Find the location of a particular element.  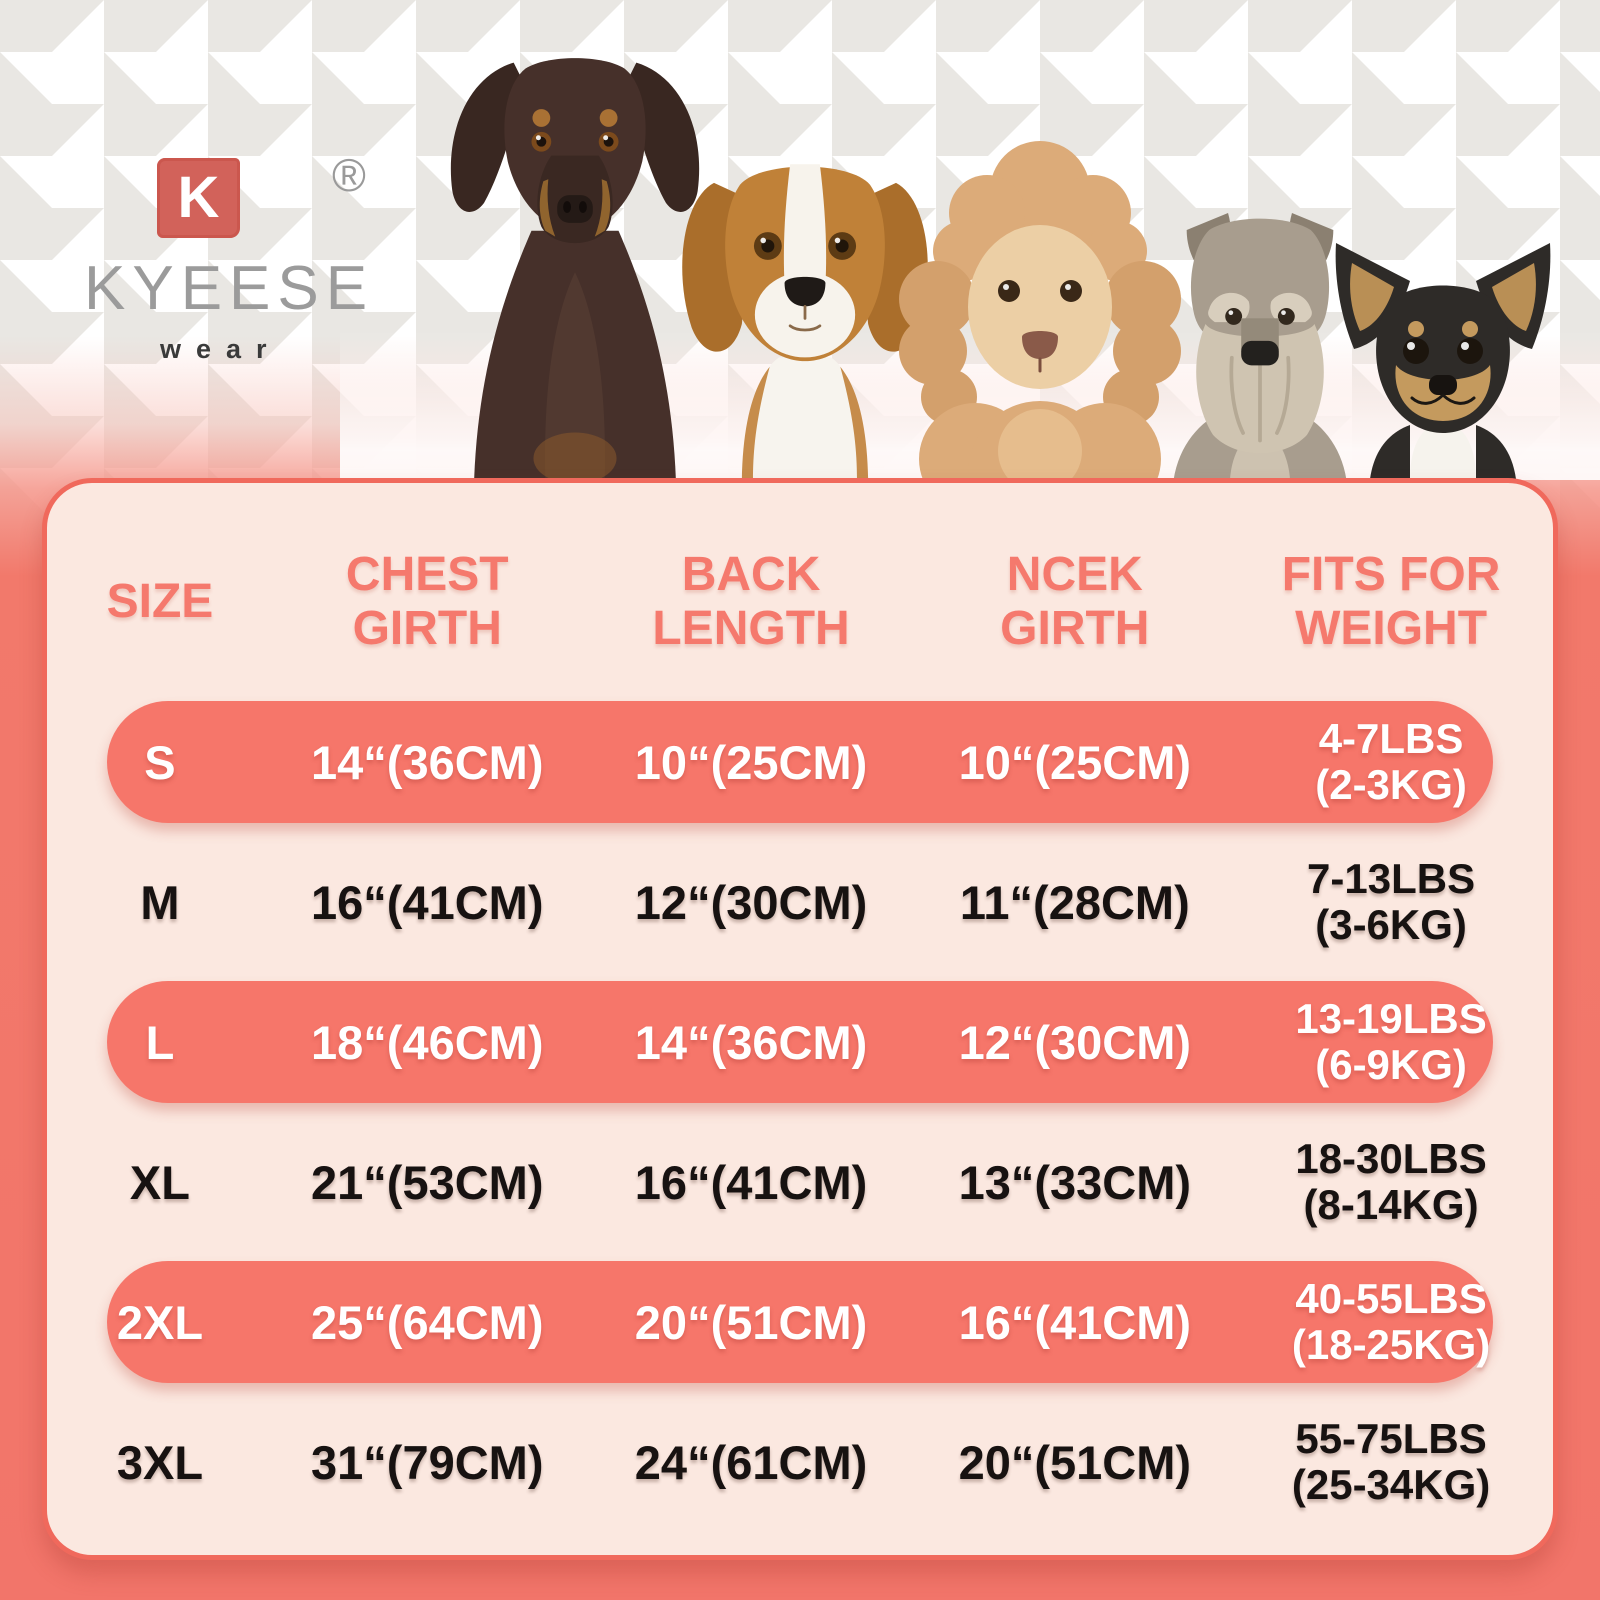

weight-range-value: 55-75LBS (25-34KG) is located at coordinates (1391, 1461).